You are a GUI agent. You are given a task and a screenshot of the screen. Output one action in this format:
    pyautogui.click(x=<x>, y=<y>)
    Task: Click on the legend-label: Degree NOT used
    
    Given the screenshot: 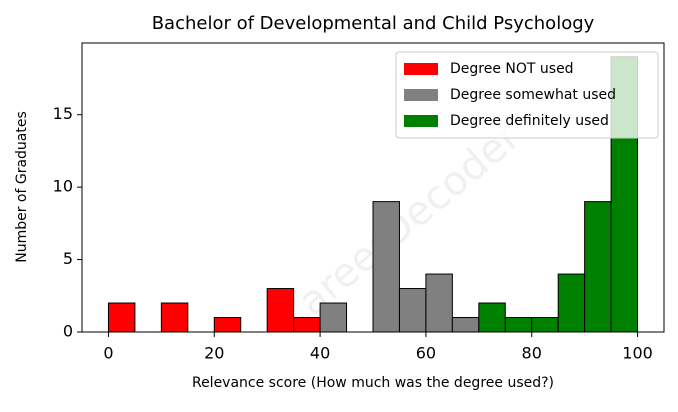 What is the action you would take?
    pyautogui.click(x=512, y=69)
    